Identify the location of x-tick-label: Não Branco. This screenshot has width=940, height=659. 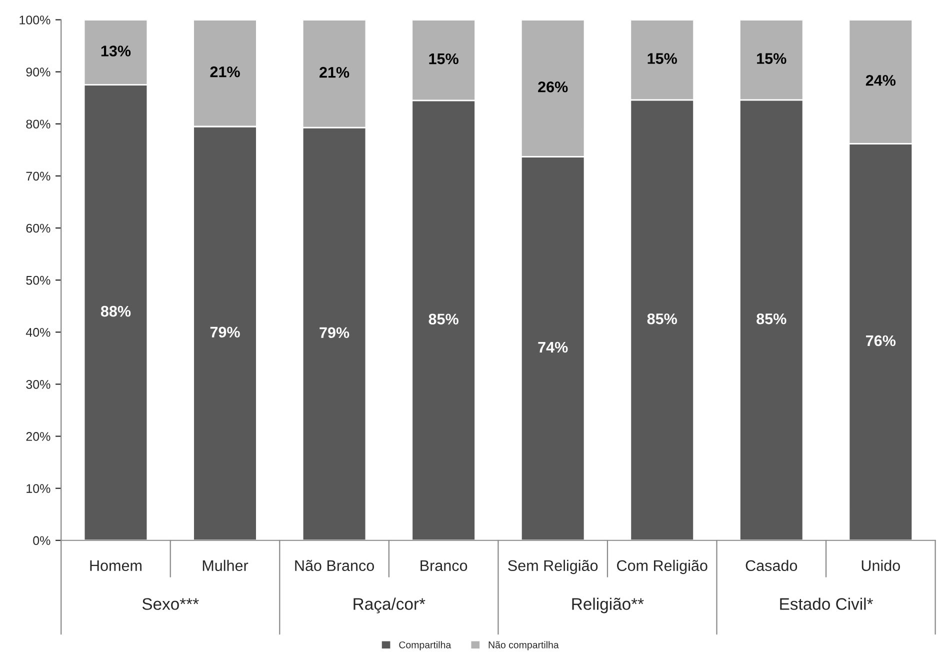
(334, 566).